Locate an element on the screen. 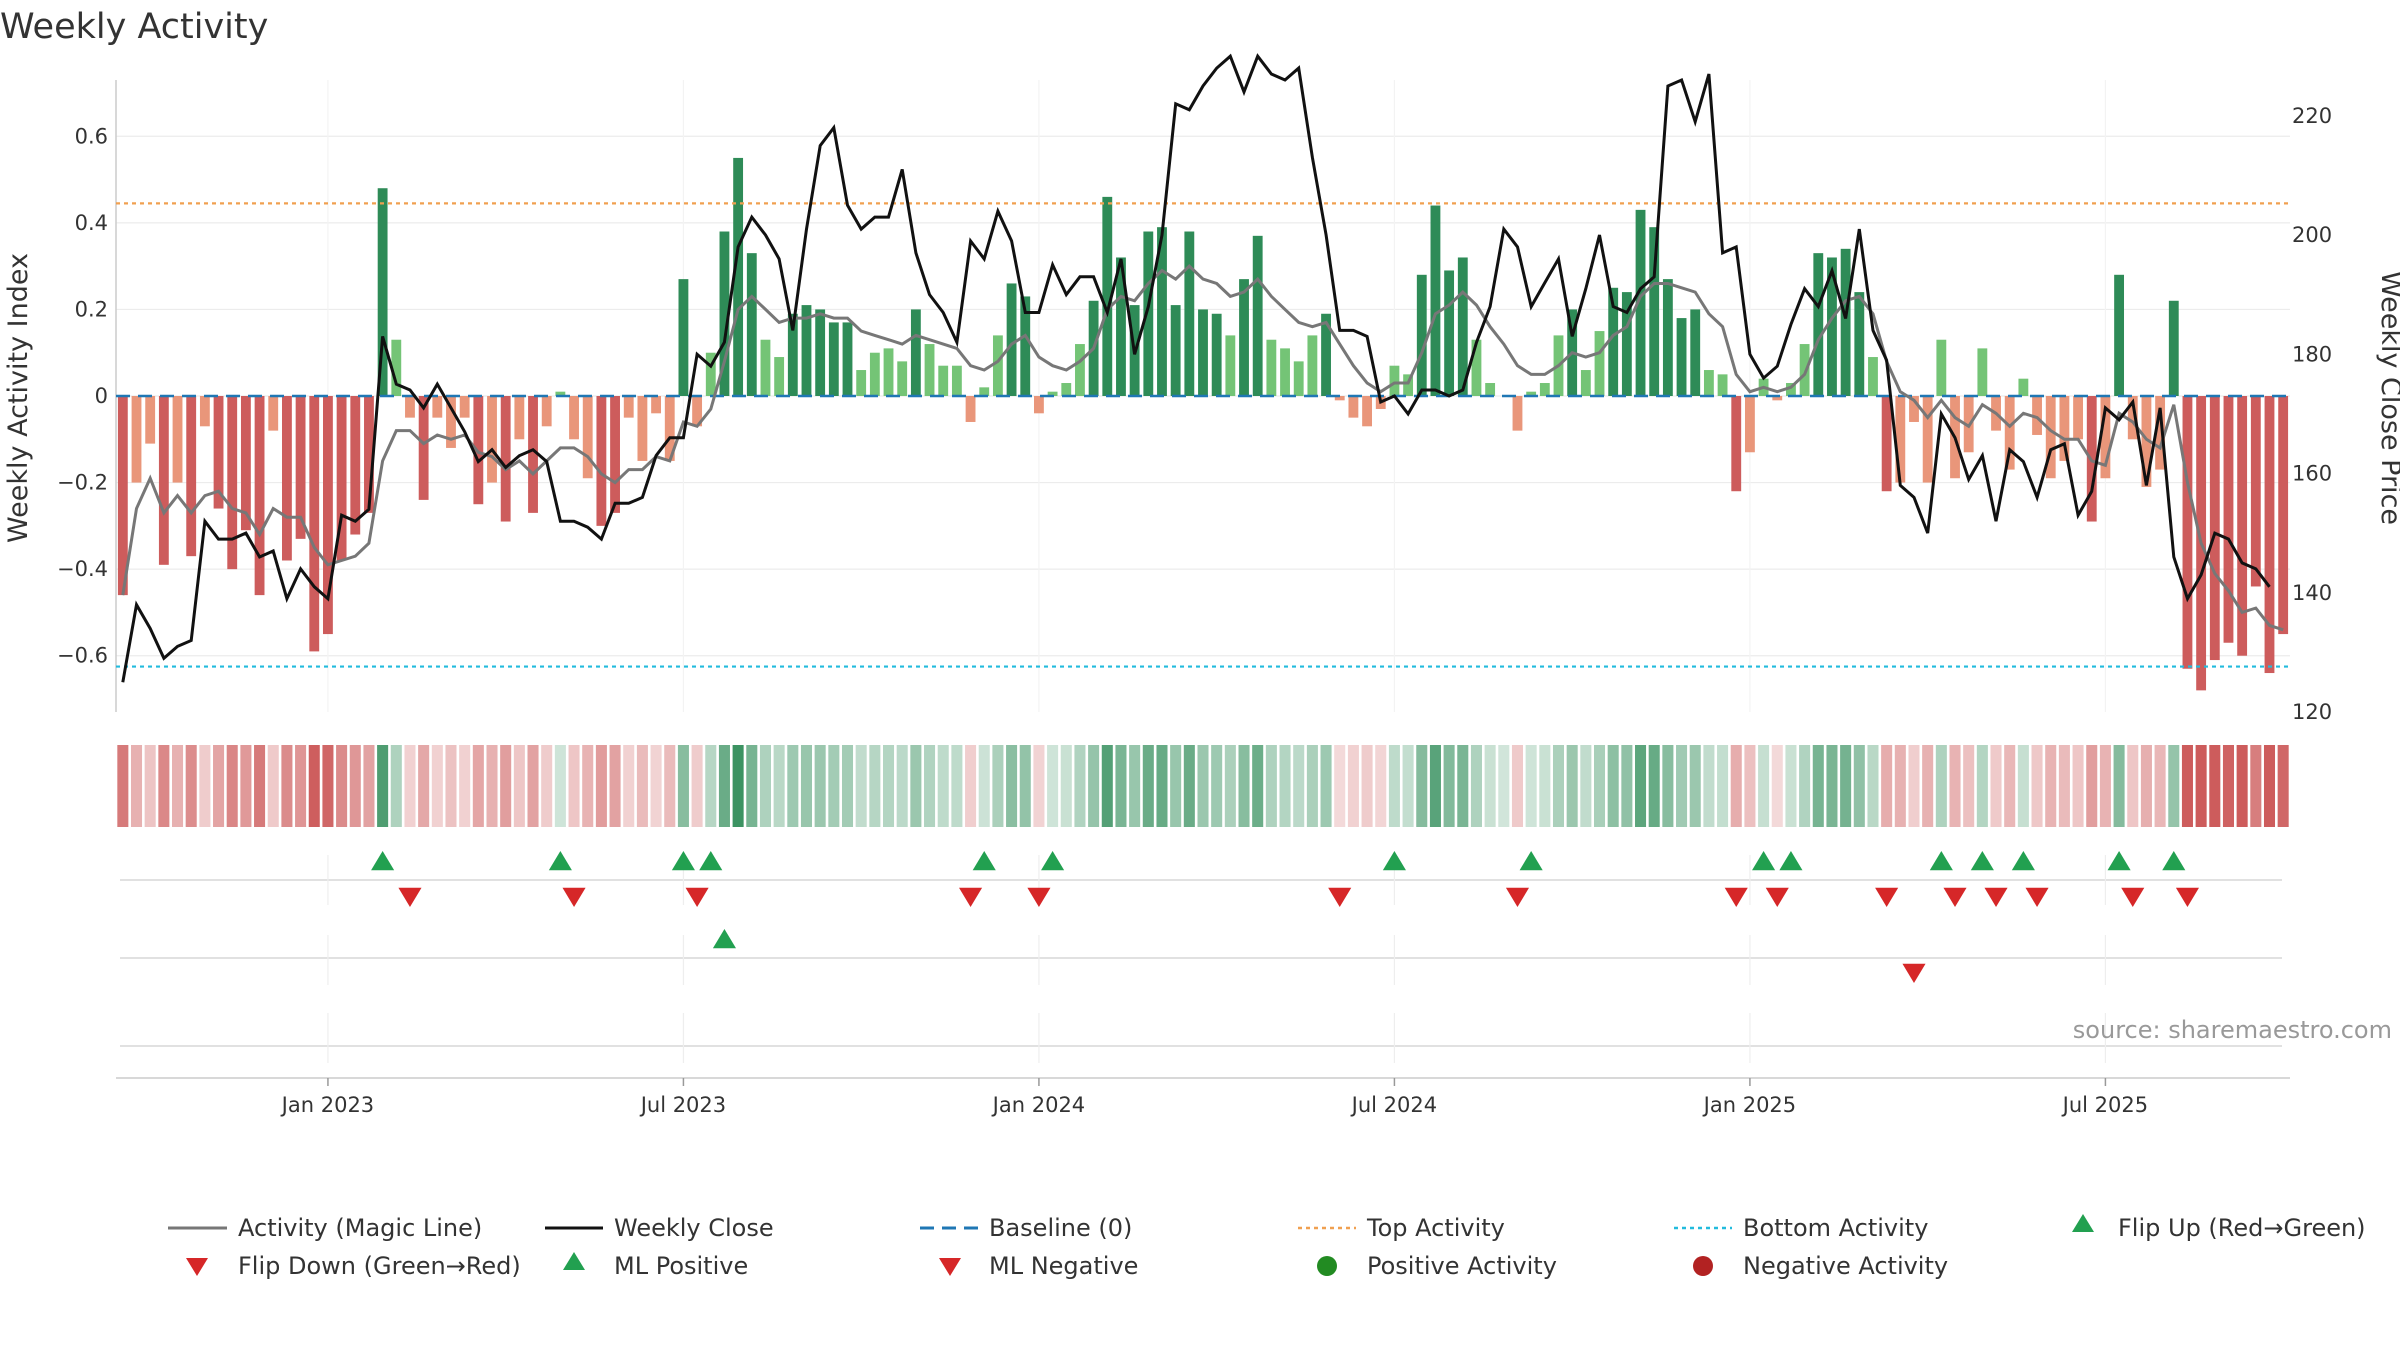 The height and width of the screenshot is (1350, 2400). y2-tick-label: 120 is located at coordinates (2312, 712).